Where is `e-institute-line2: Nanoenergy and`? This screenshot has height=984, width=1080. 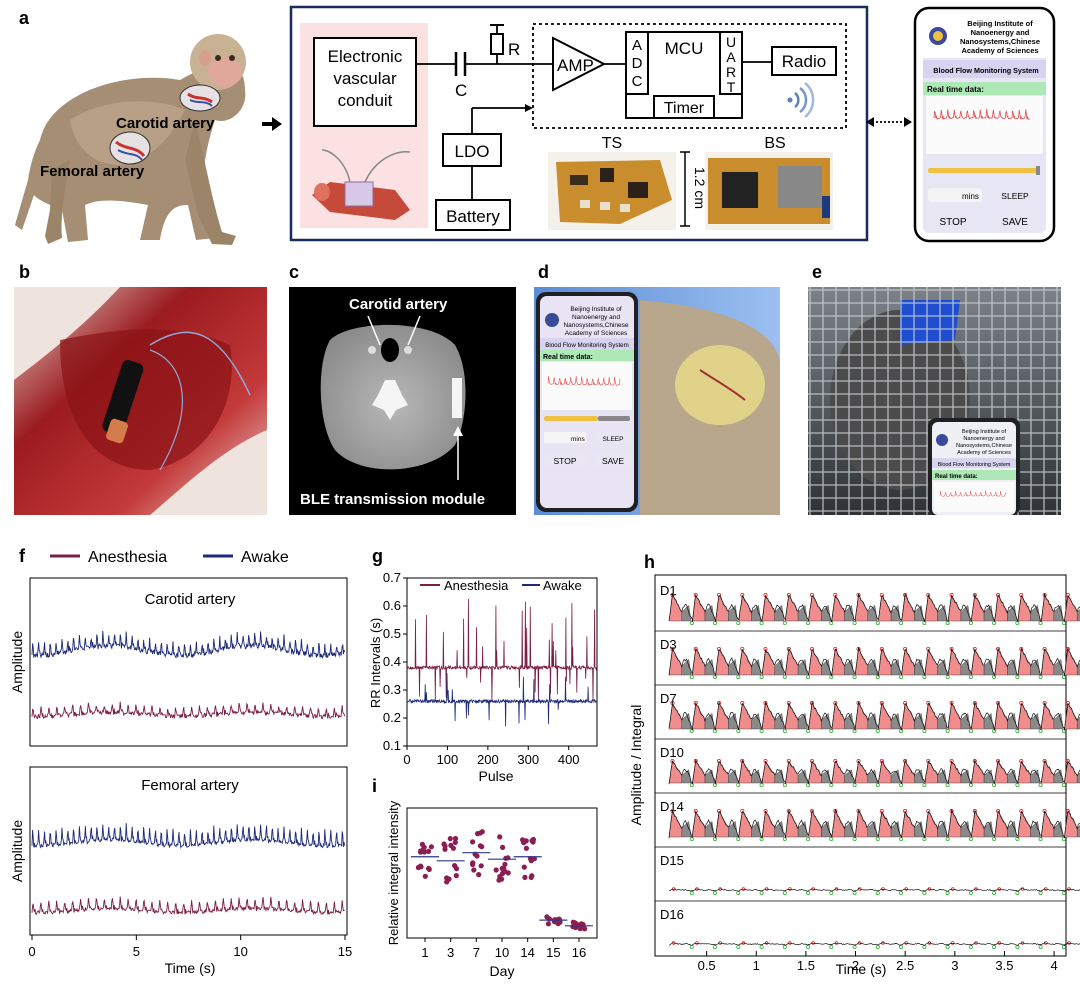 e-institute-line2: Nanoenergy and is located at coordinates (983, 439).